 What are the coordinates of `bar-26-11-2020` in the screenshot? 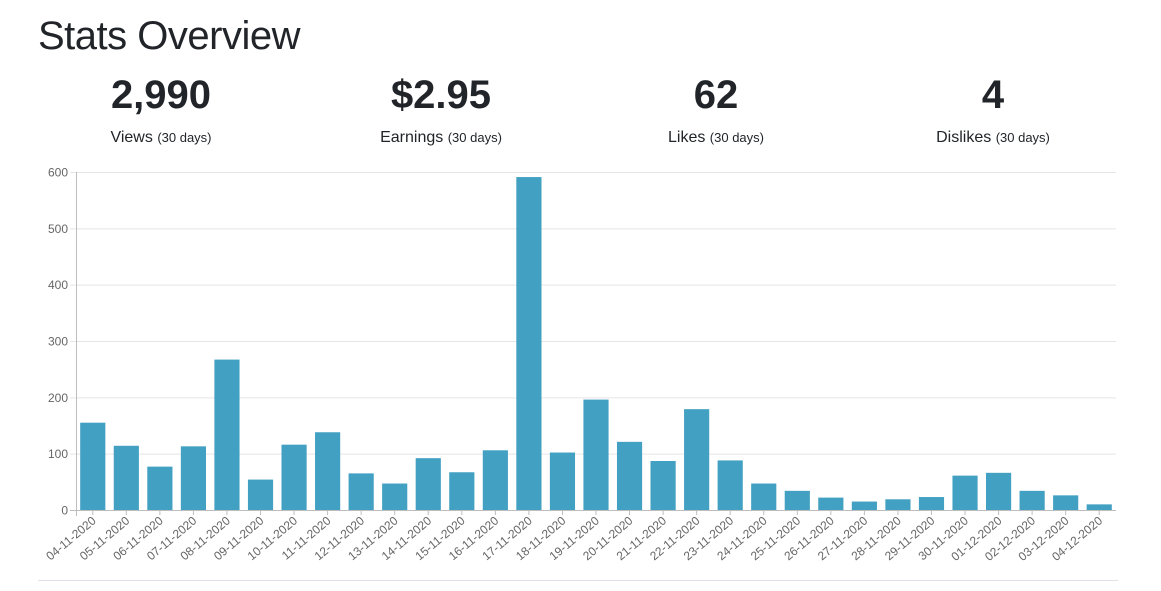 It's located at (831, 503).